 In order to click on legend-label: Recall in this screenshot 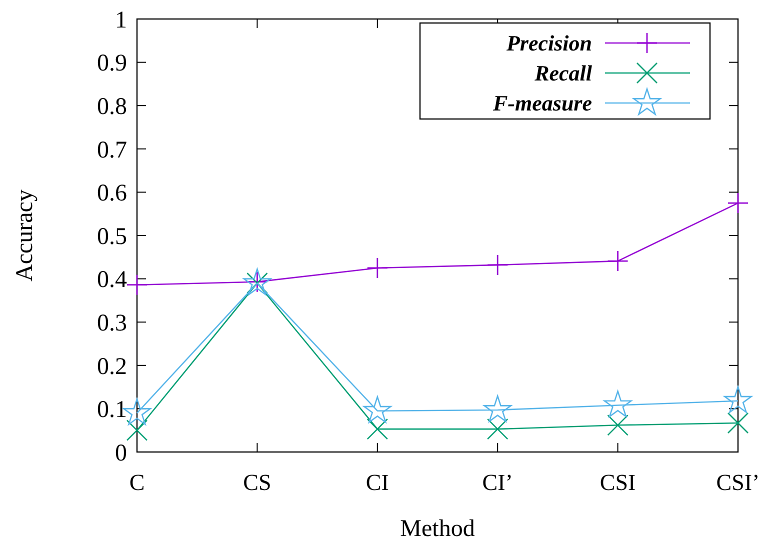, I will do `click(563, 73)`.